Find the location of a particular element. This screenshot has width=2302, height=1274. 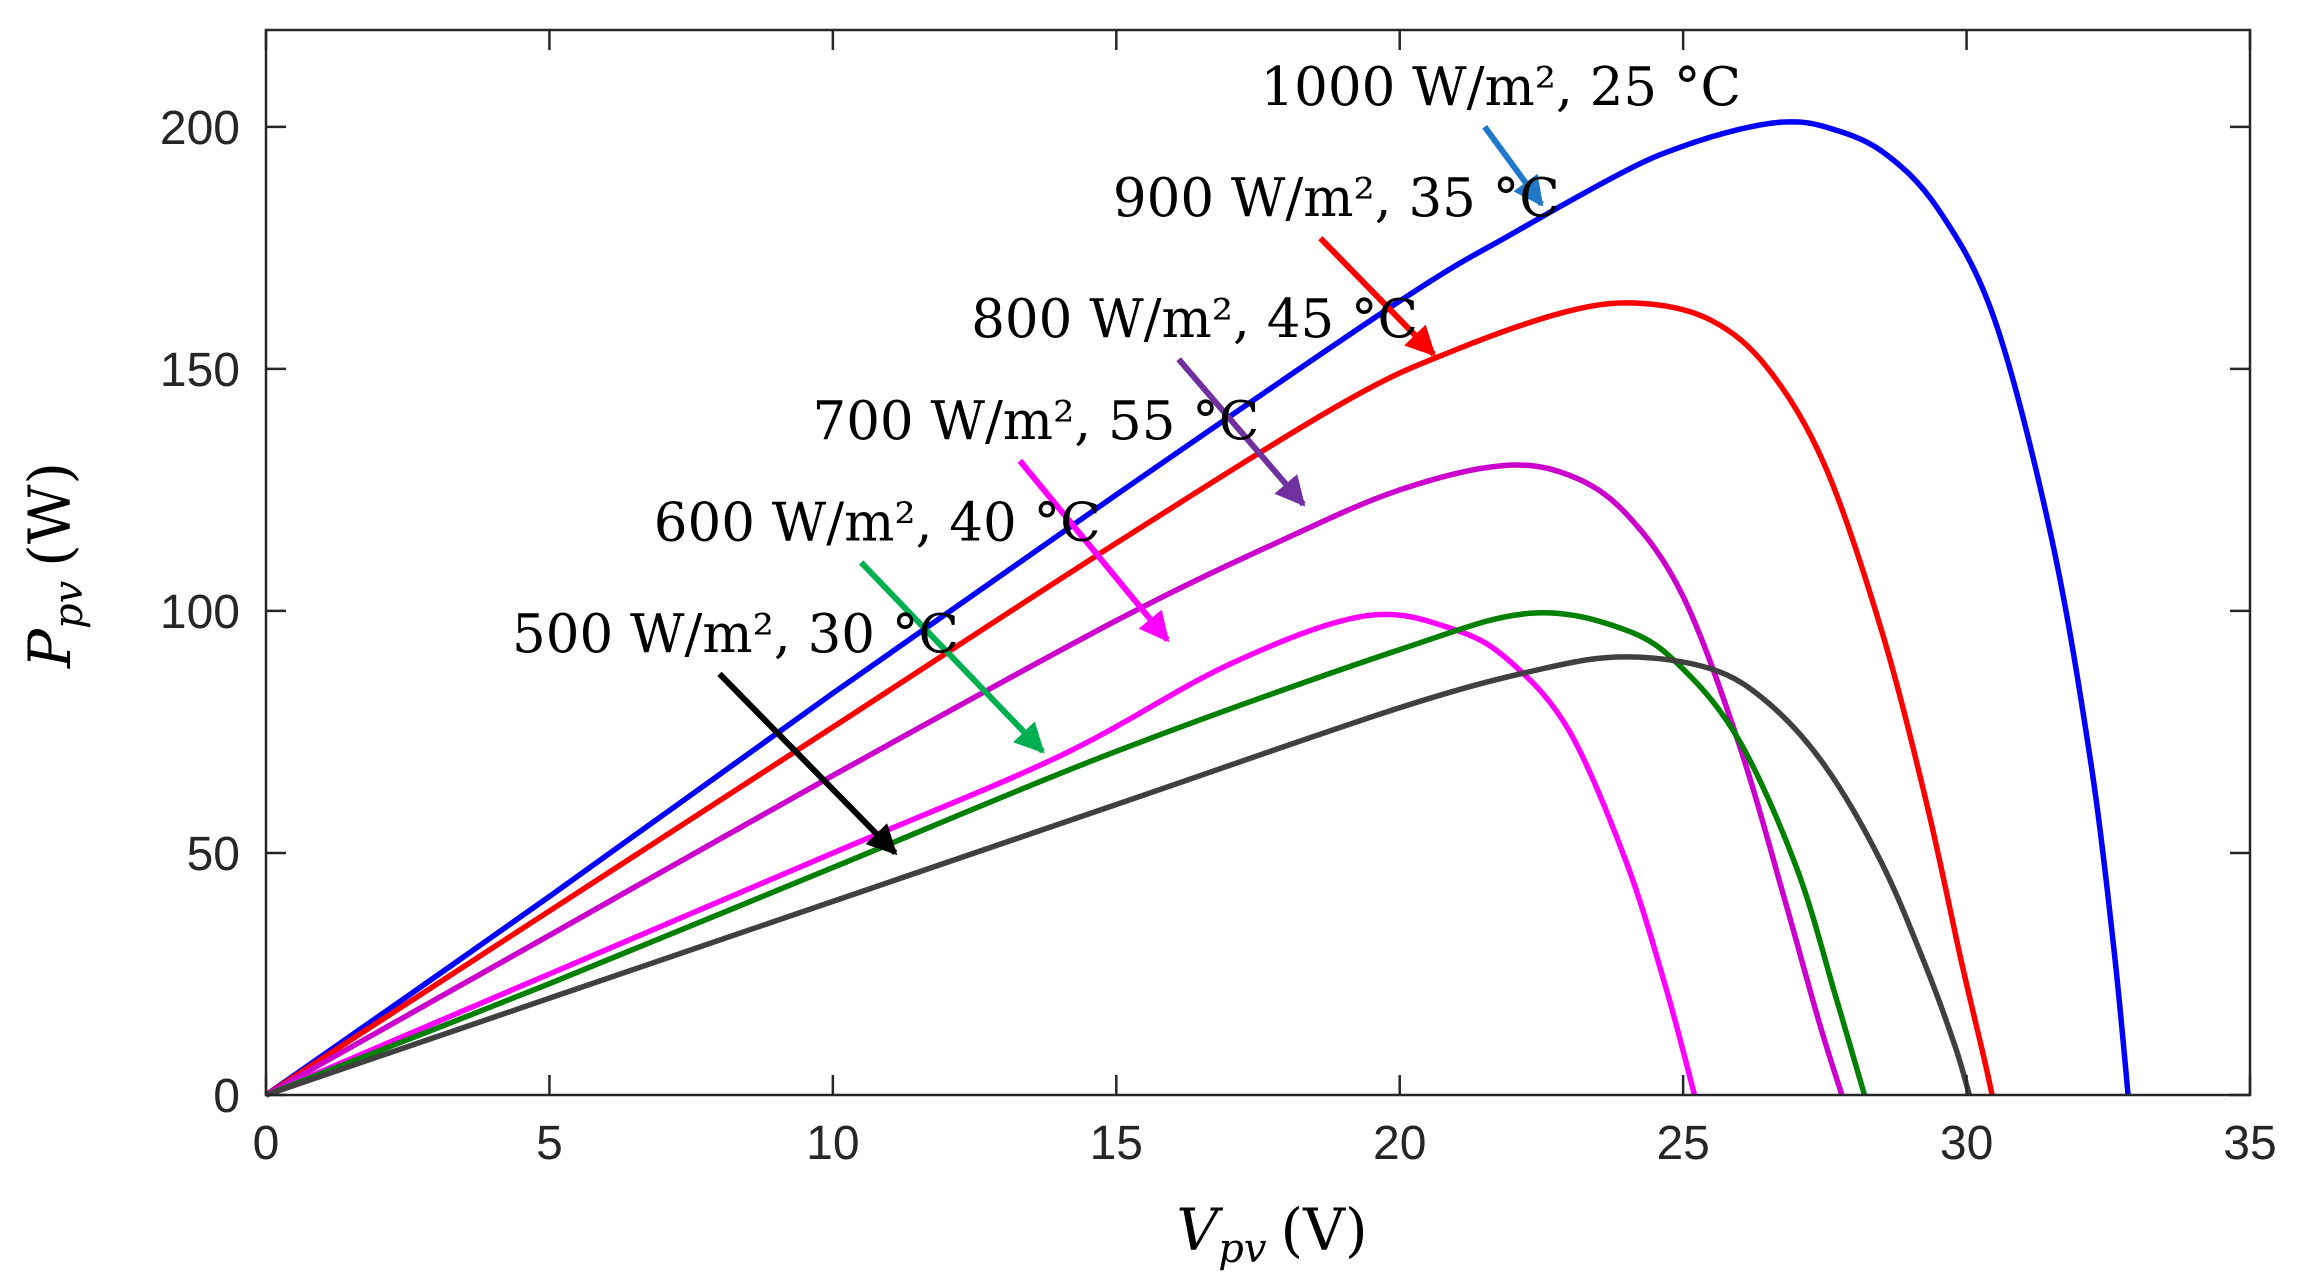

annotation-label-5: 500 W/m², 30 °C is located at coordinates (735, 634).